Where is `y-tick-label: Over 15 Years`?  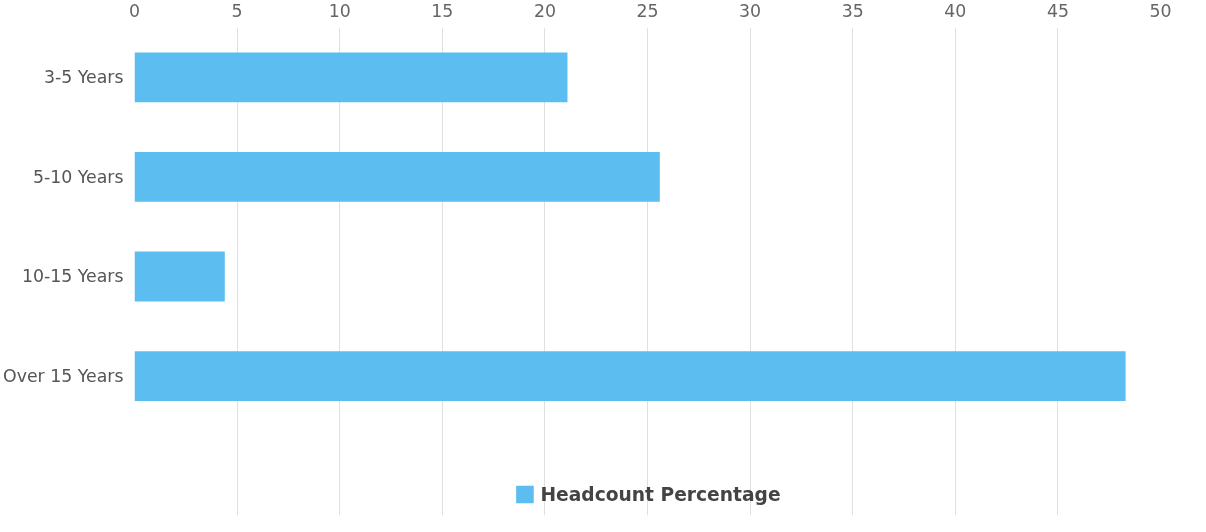 y-tick-label: Over 15 Years is located at coordinates (63, 376).